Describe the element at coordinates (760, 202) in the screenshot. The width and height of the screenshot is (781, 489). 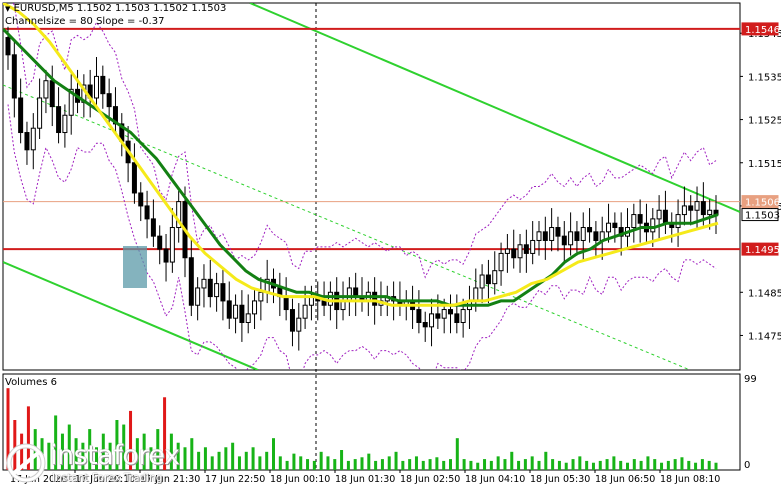
I see `price-badge-1.1506` at that location.